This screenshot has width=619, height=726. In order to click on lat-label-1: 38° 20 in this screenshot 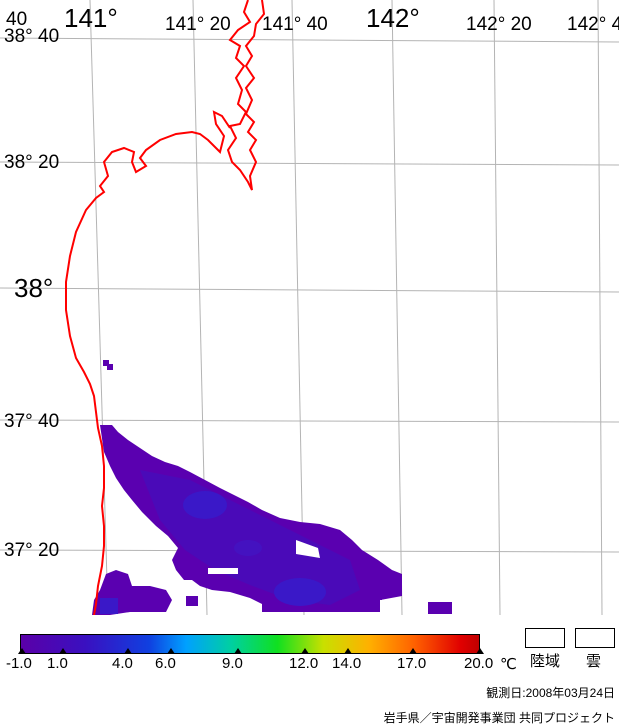, I will do `click(31, 162)`.